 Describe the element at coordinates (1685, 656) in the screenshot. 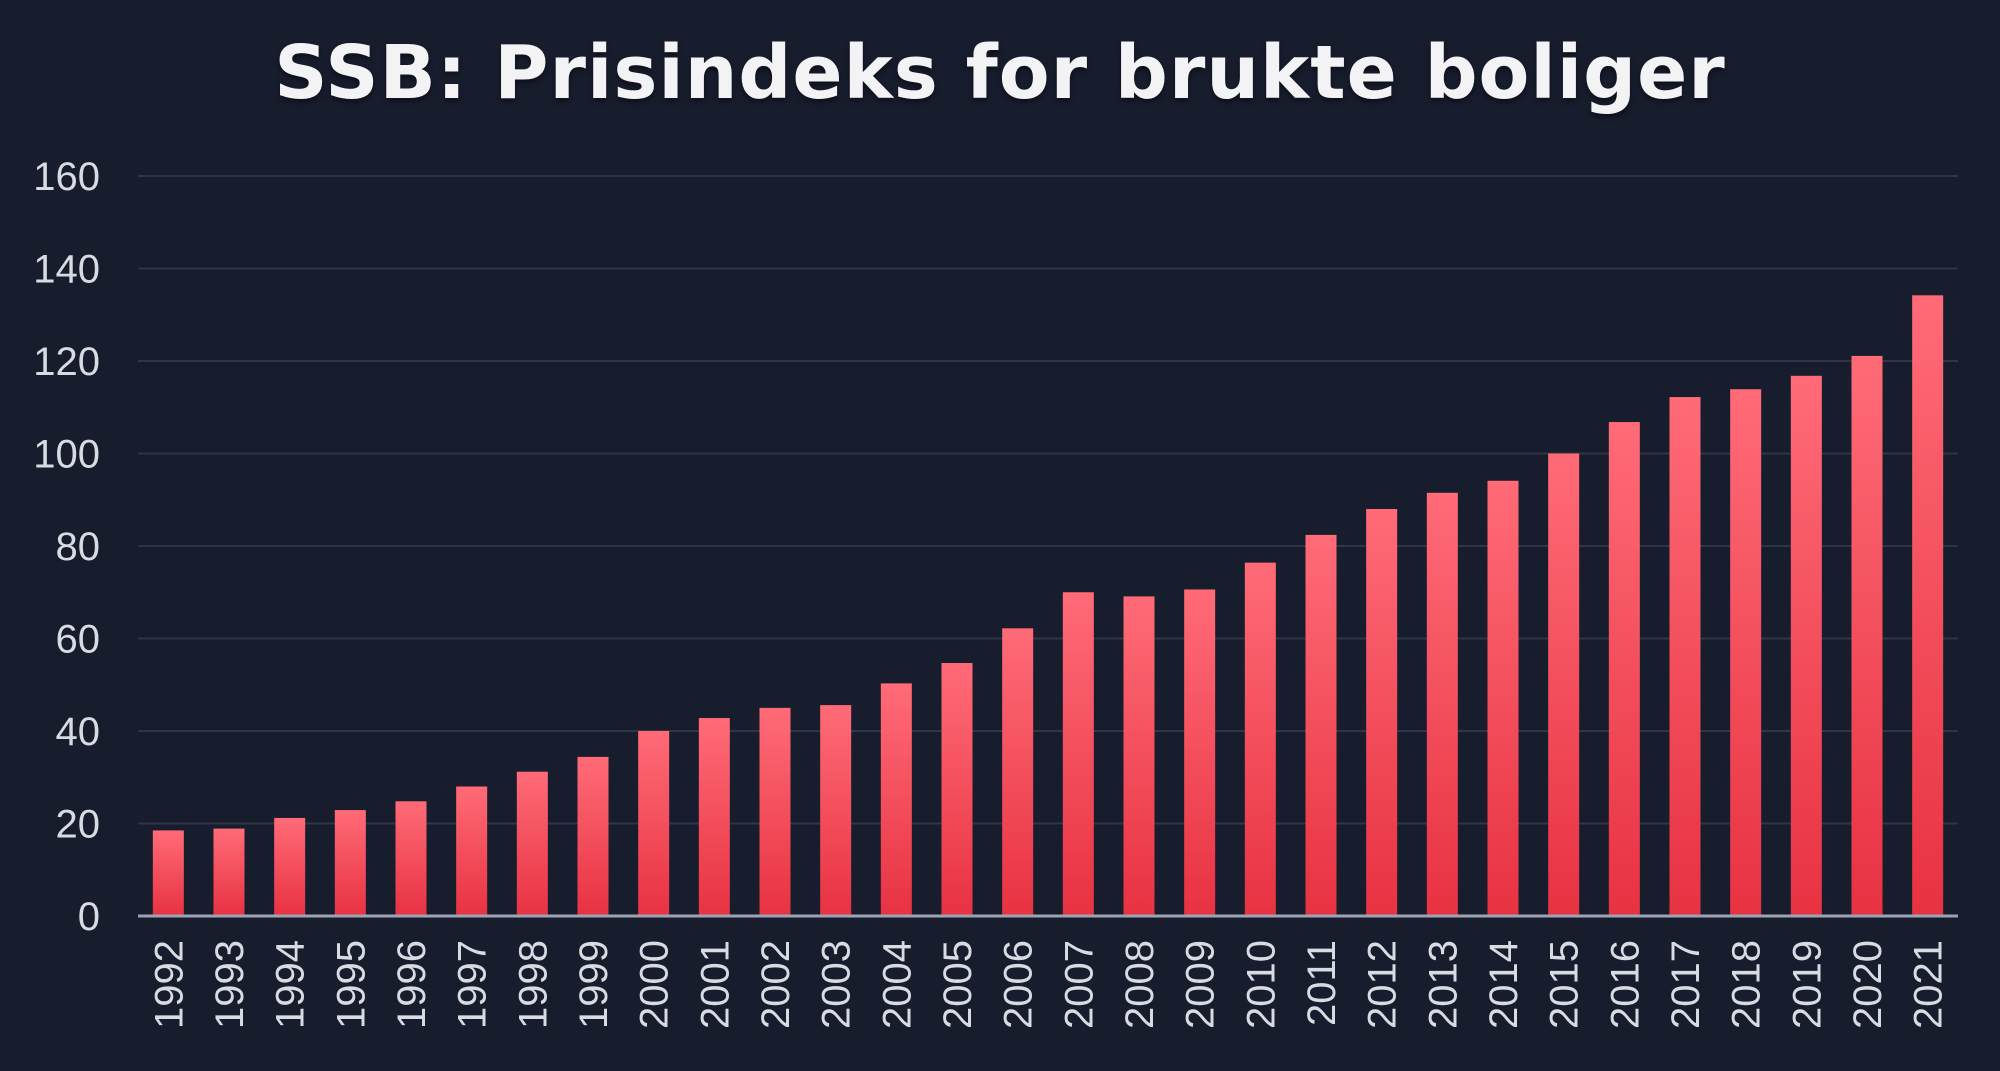

I see `bar-2017` at that location.